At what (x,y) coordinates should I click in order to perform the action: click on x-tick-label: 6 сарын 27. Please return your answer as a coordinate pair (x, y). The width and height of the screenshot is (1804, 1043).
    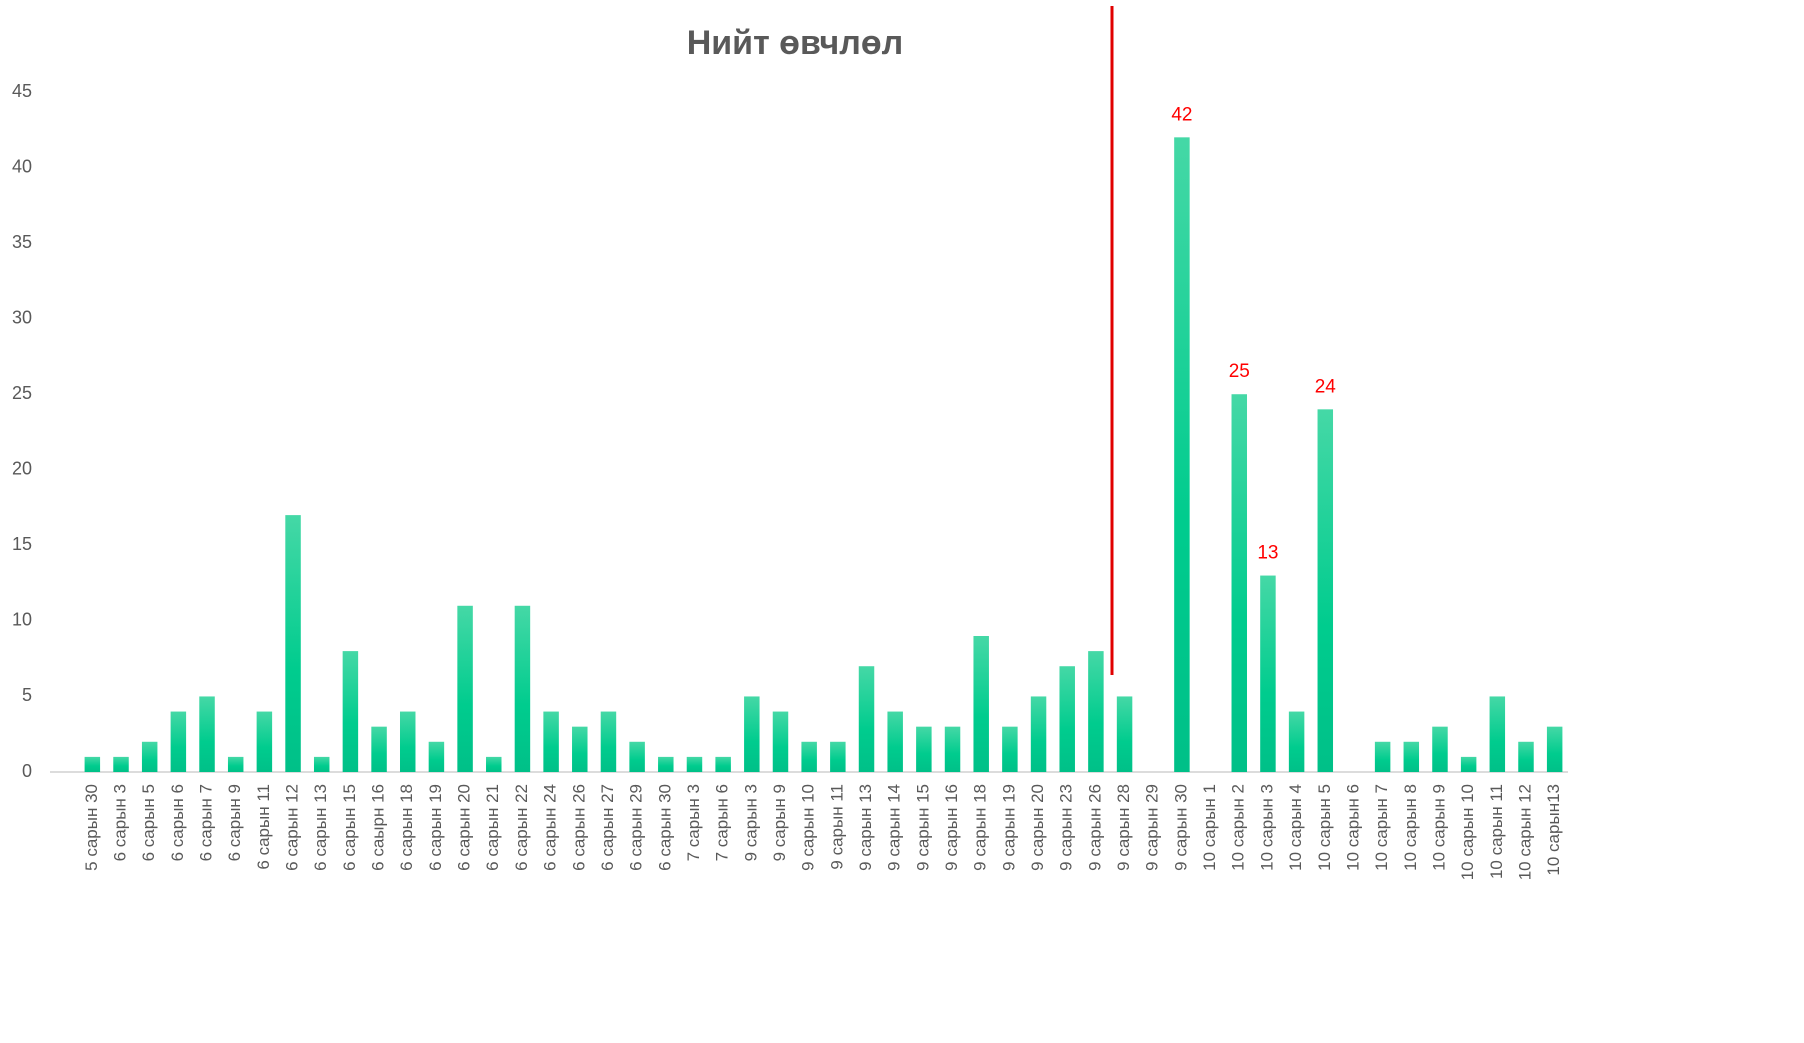
    Looking at the image, I should click on (607, 827).